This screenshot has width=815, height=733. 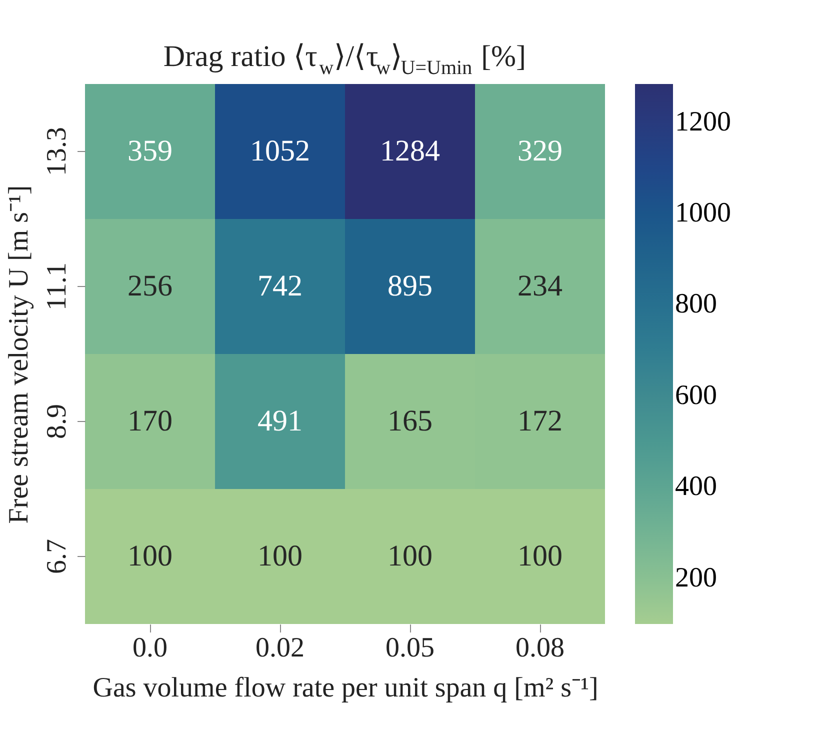 What do you see at coordinates (150, 151) in the screenshot?
I see `data-label: 359` at bounding box center [150, 151].